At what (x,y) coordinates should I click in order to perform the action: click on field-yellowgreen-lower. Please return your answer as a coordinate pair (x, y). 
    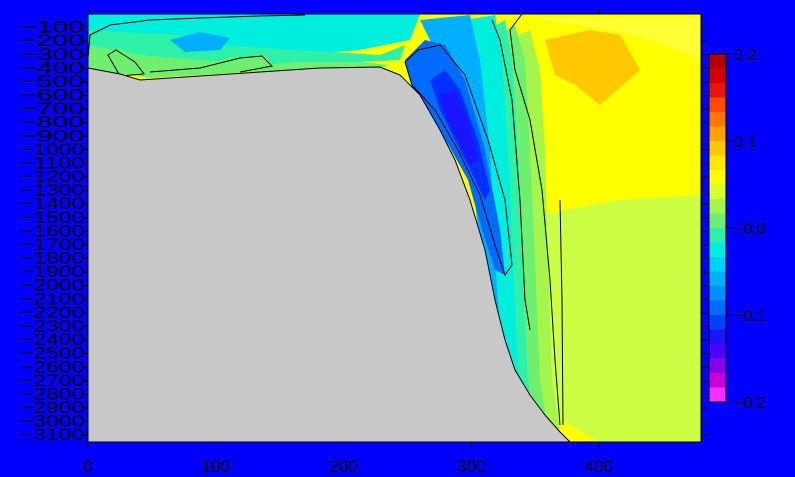
    Looking at the image, I should click on (620, 318).